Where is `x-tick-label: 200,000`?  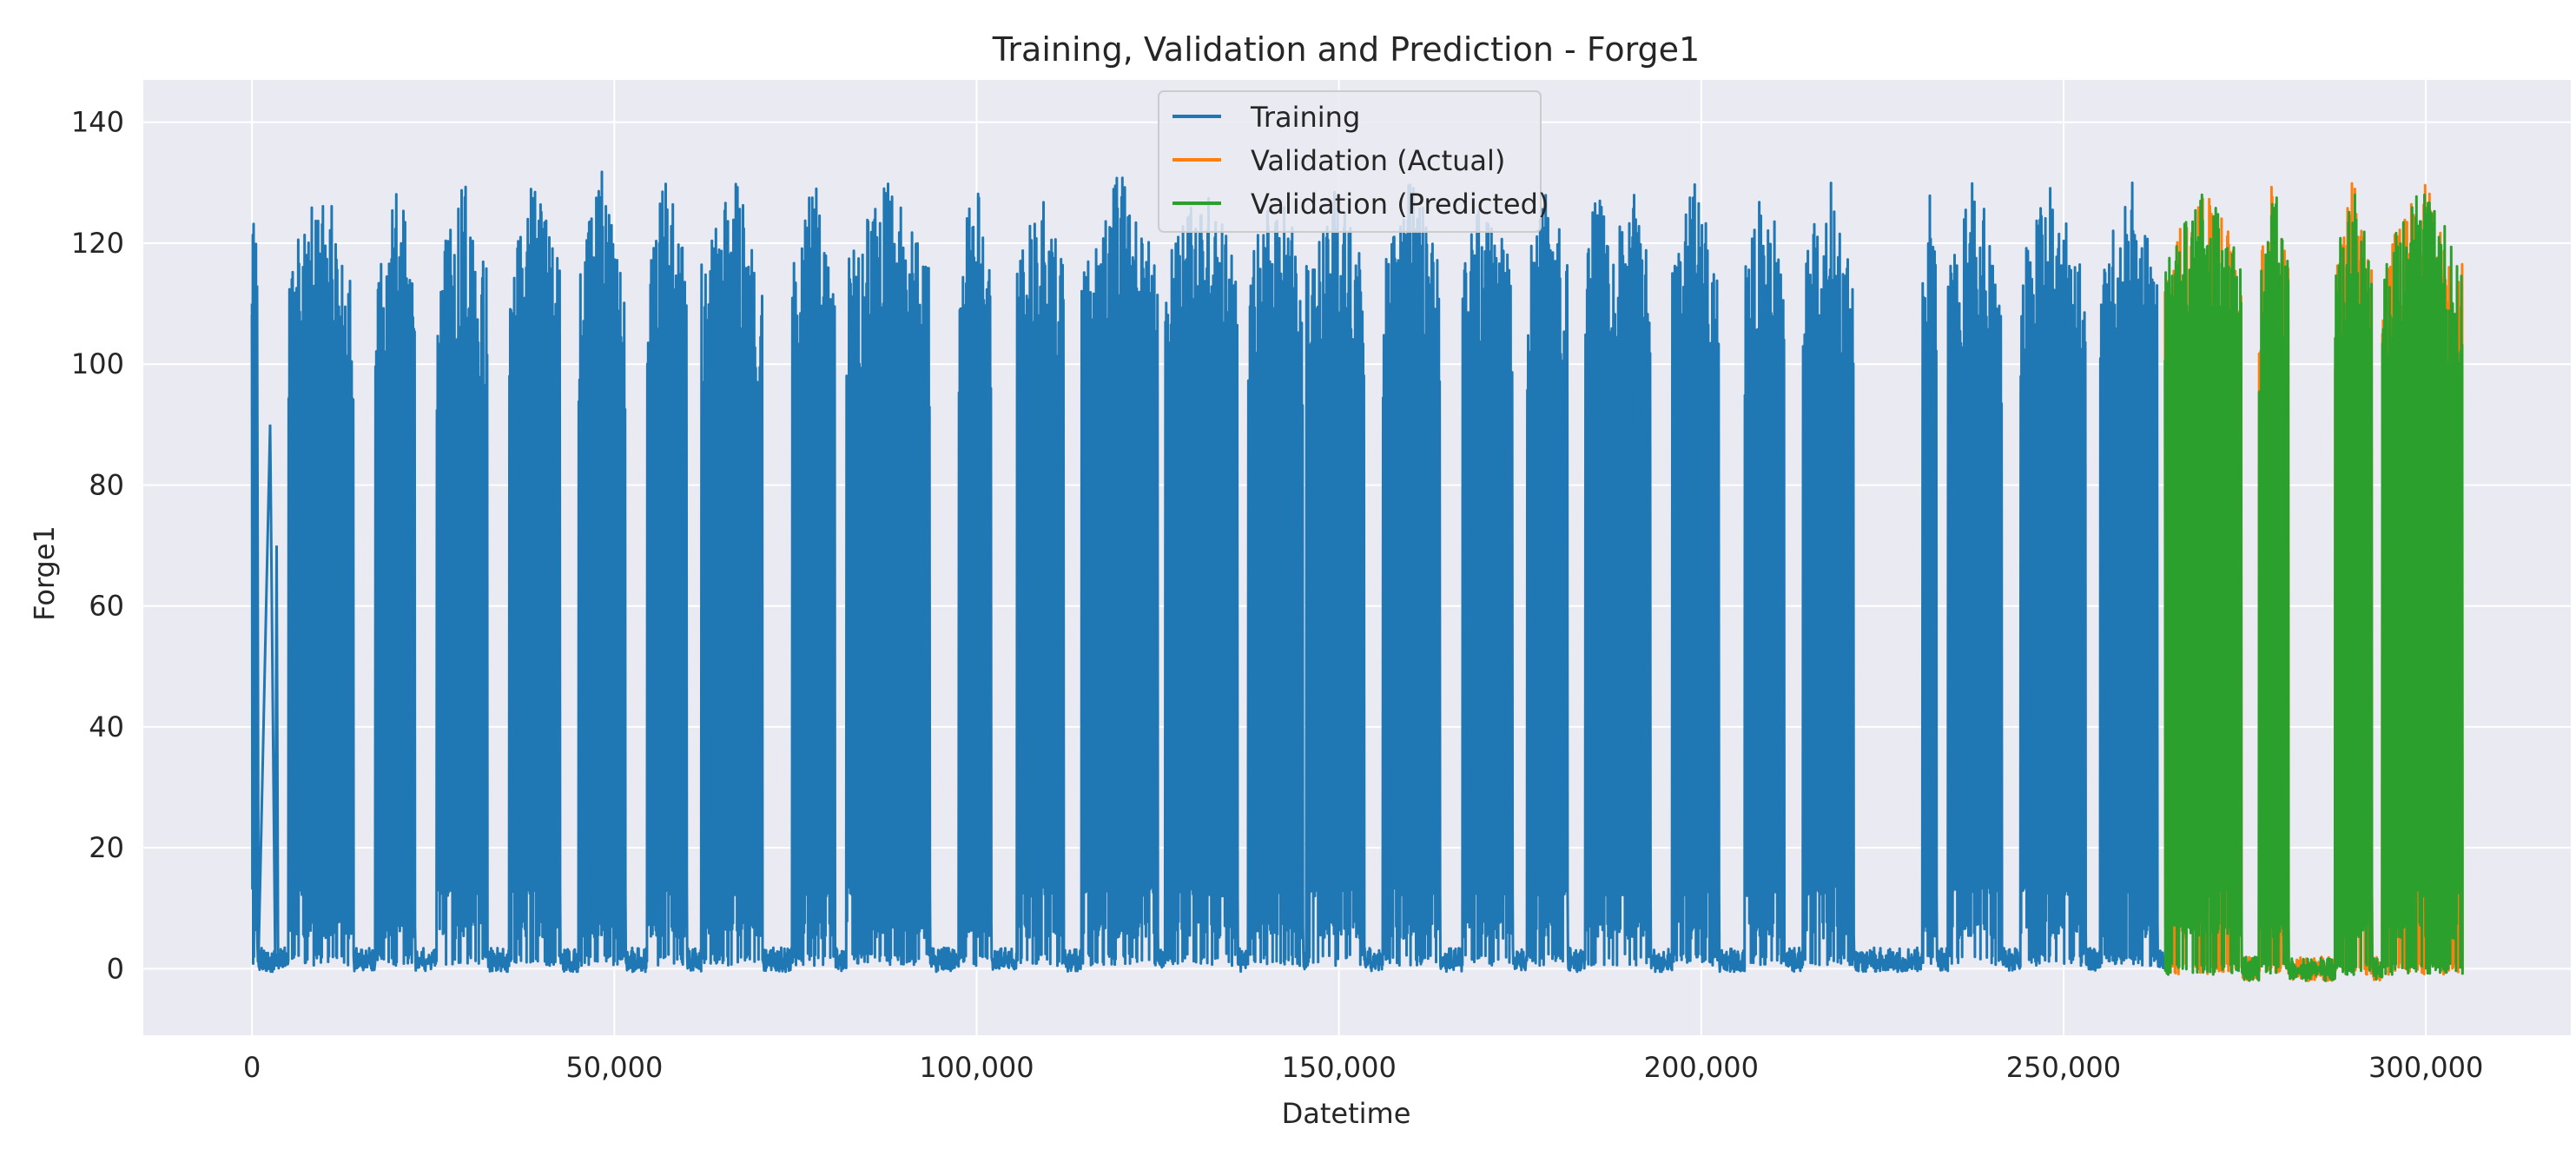
x-tick-label: 200,000 is located at coordinates (1702, 1067).